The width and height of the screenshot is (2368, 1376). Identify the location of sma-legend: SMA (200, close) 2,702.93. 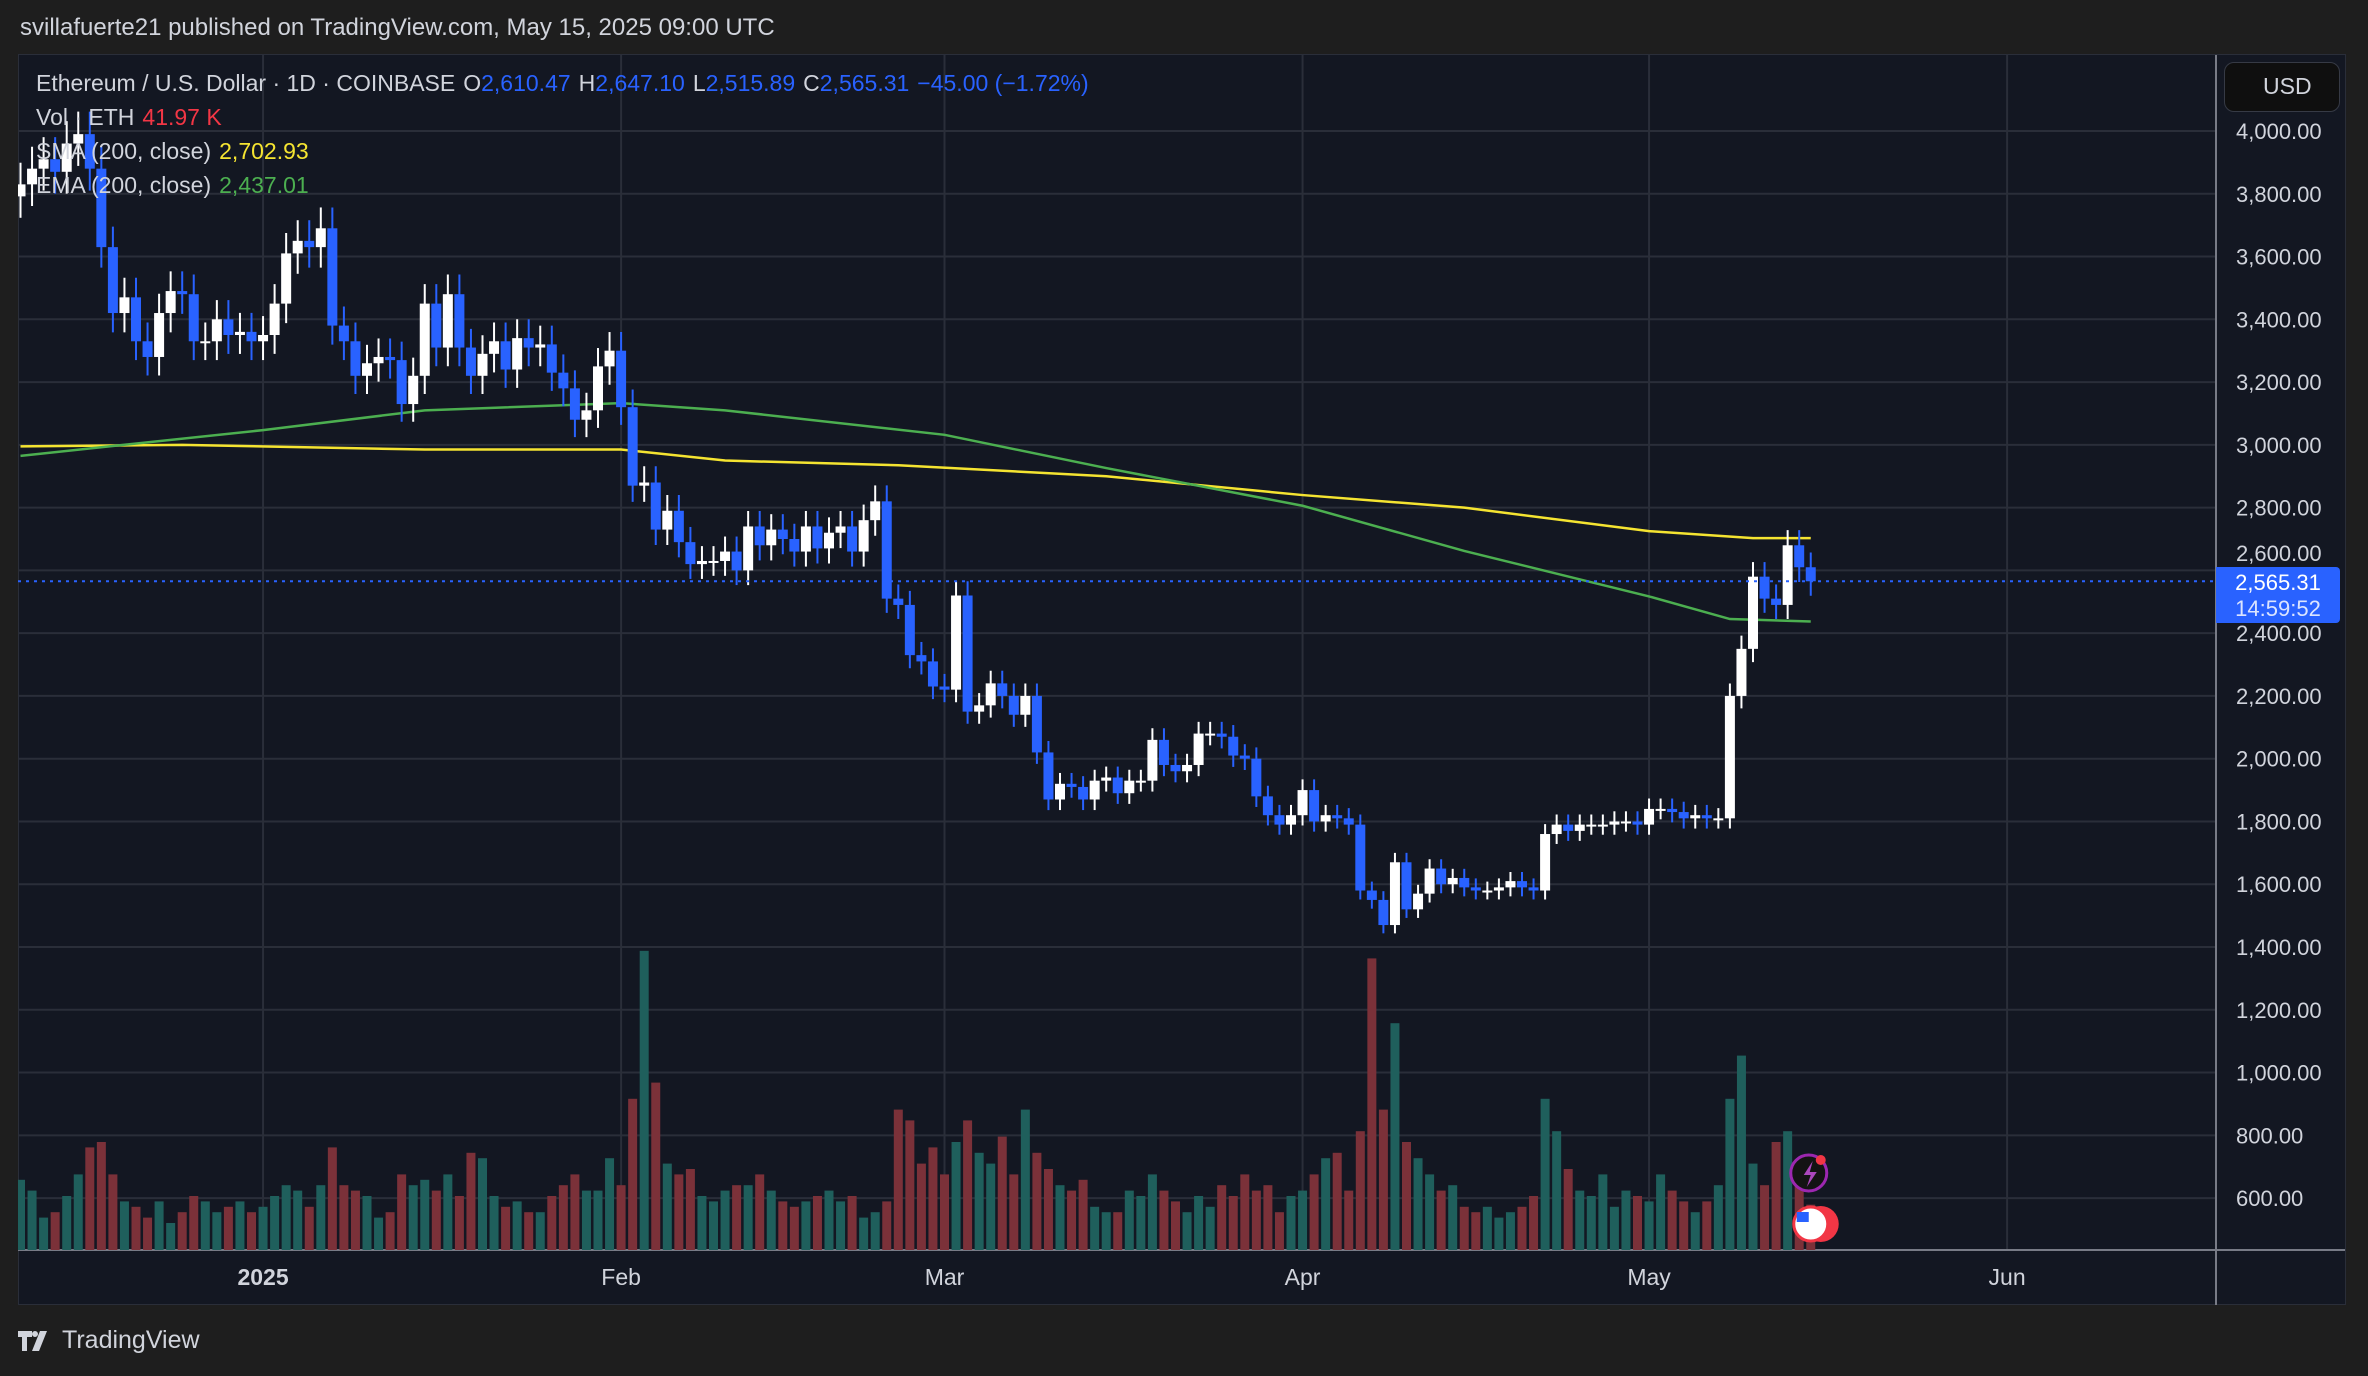
(176, 151).